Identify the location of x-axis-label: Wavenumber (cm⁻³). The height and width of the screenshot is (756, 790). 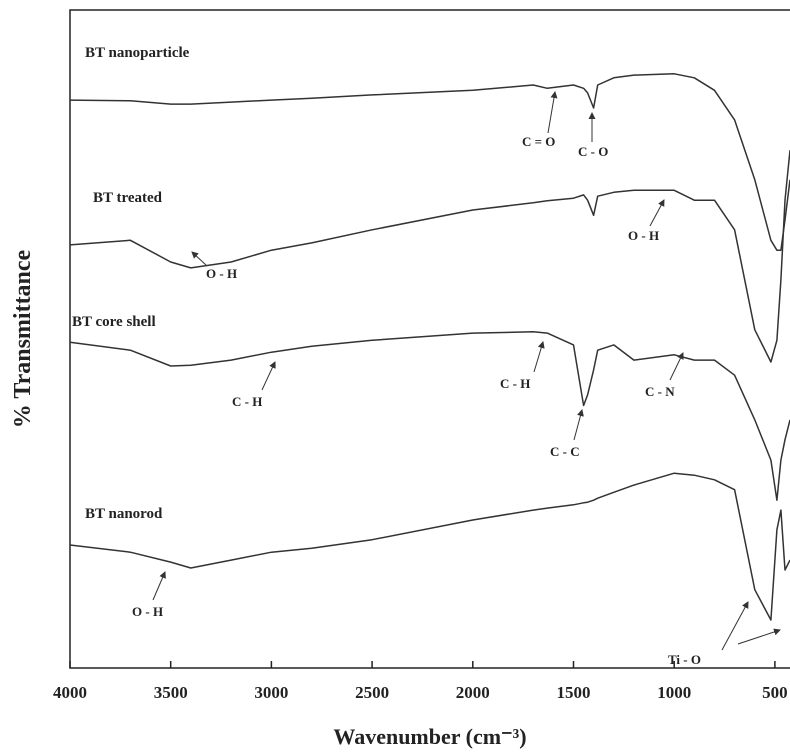
(429, 736).